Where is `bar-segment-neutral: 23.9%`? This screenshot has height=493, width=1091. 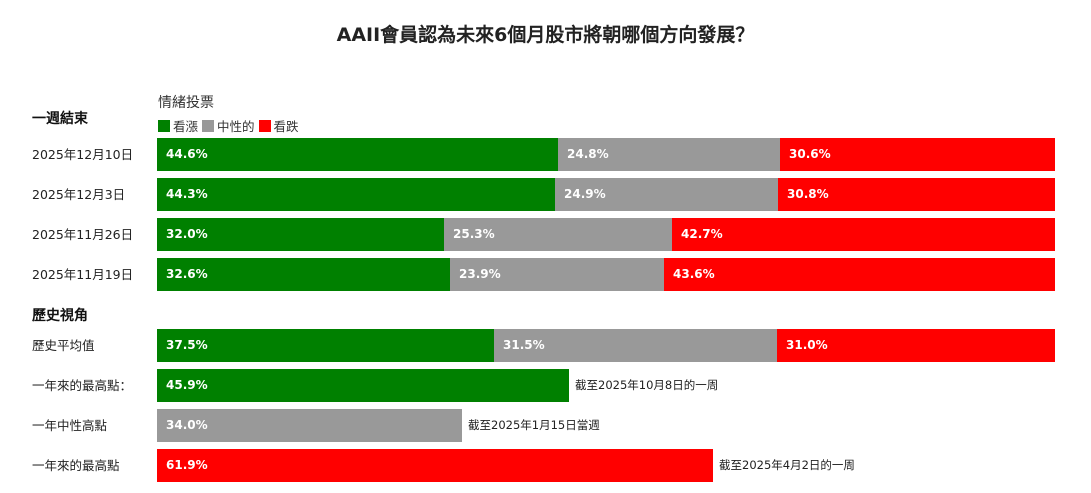
bar-segment-neutral: 23.9% is located at coordinates (557, 274).